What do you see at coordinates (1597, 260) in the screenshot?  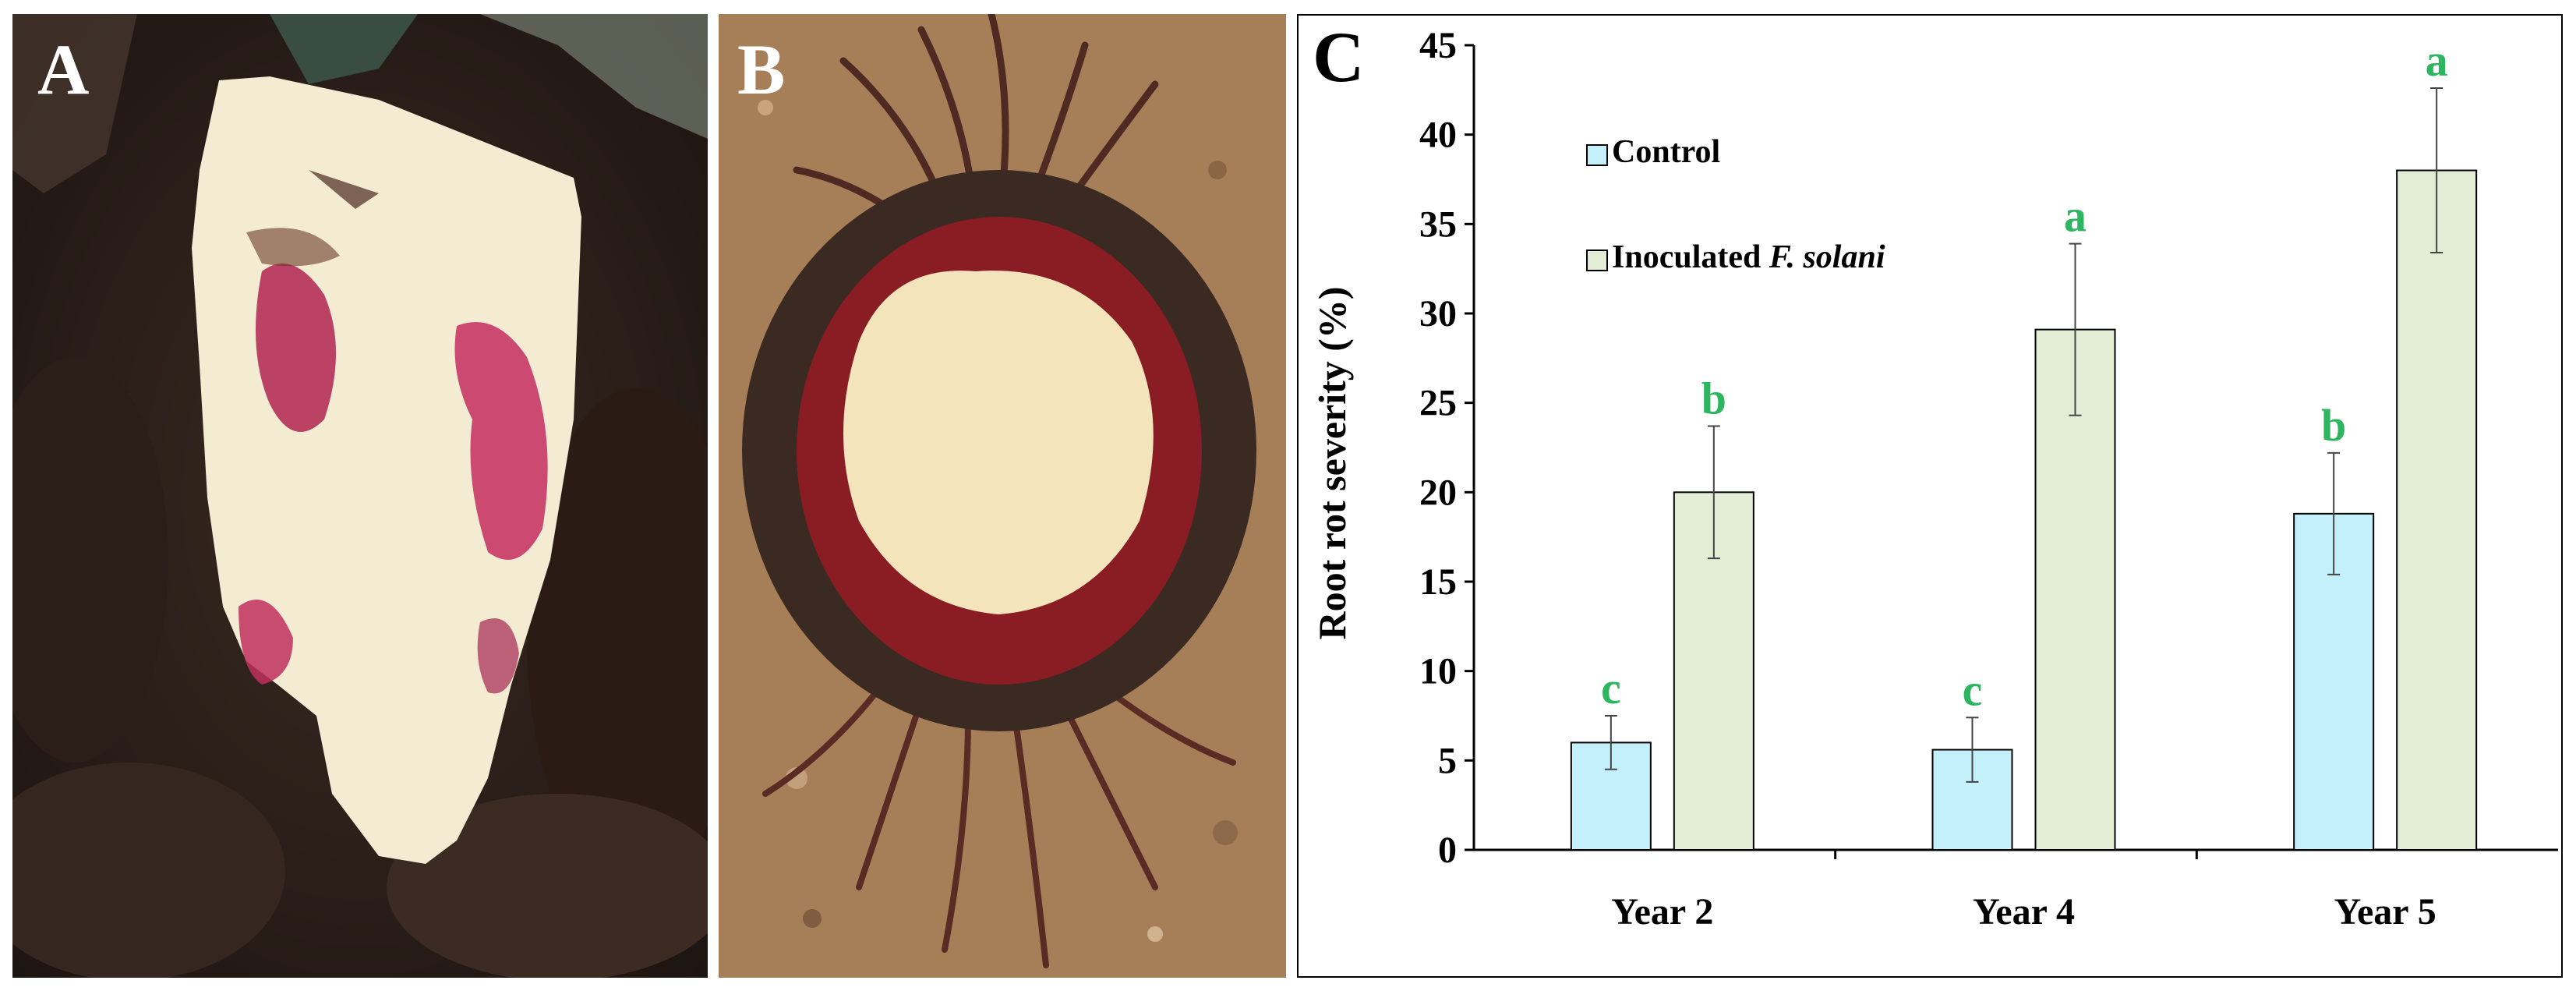 I see `legend-swatch-inoculated` at bounding box center [1597, 260].